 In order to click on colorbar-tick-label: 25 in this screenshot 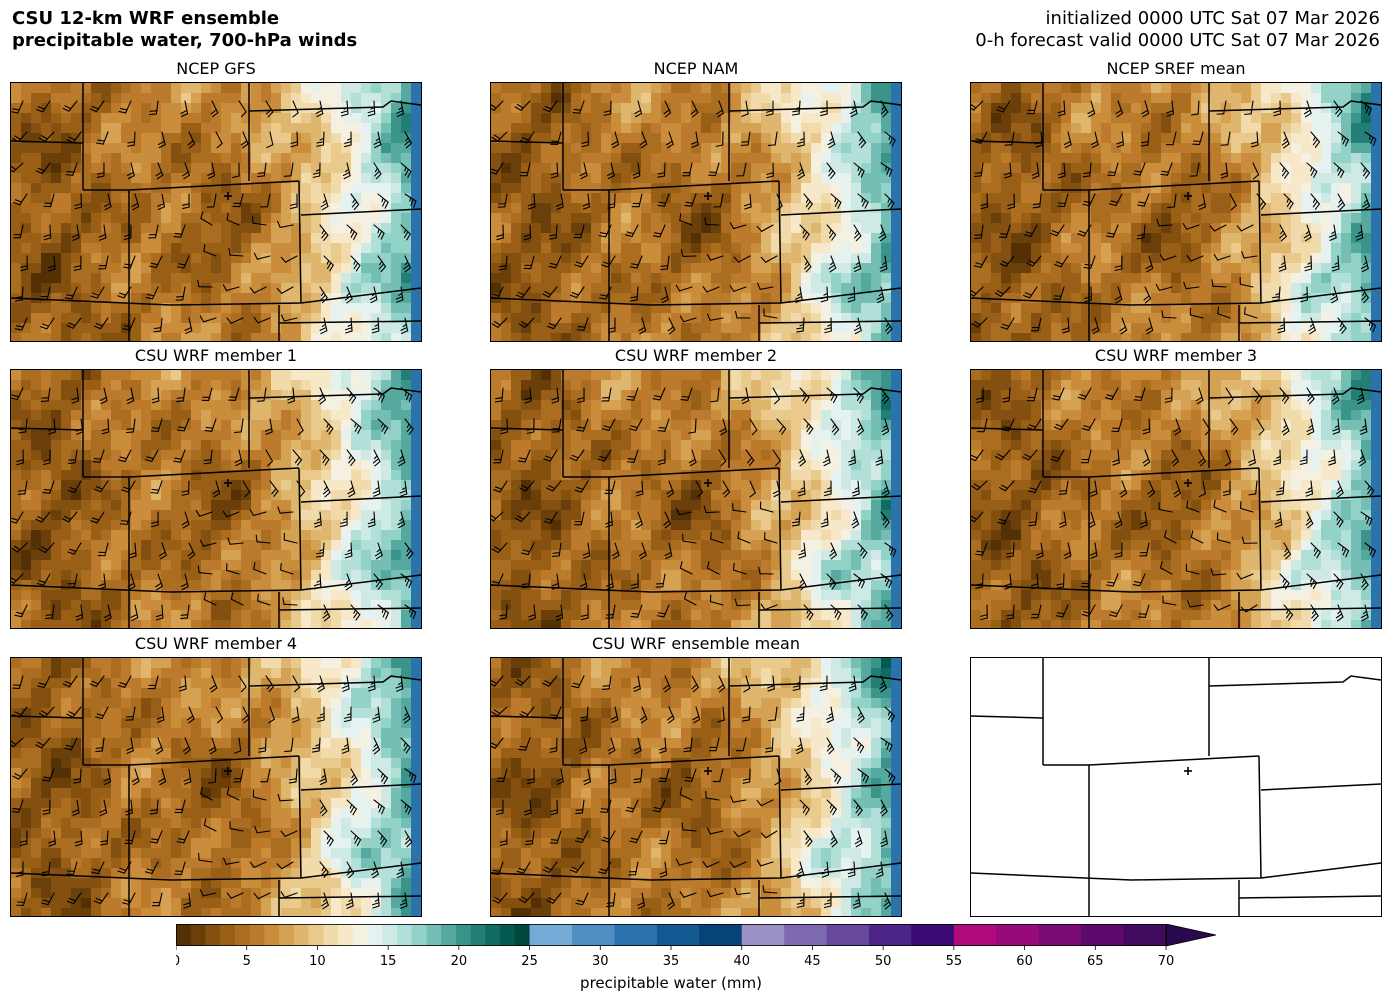, I will do `click(529, 961)`.